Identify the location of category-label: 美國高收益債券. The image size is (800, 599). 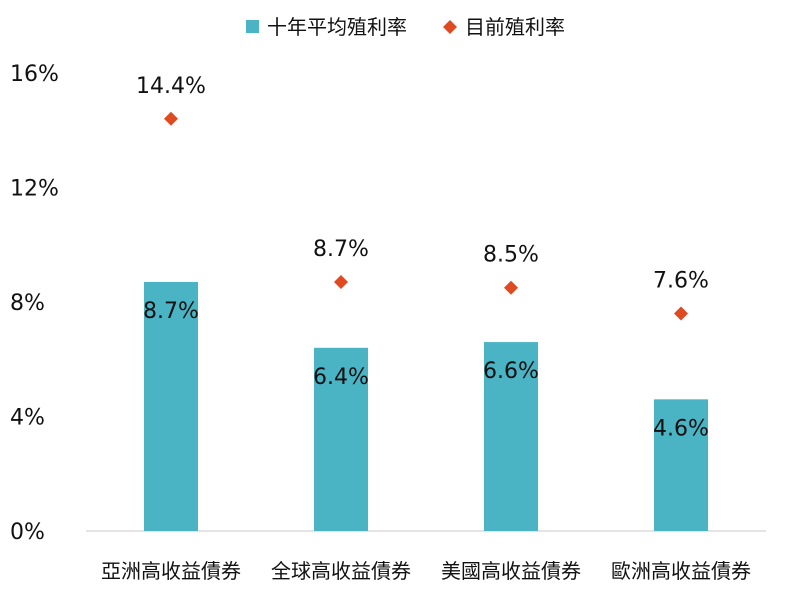
(511, 571).